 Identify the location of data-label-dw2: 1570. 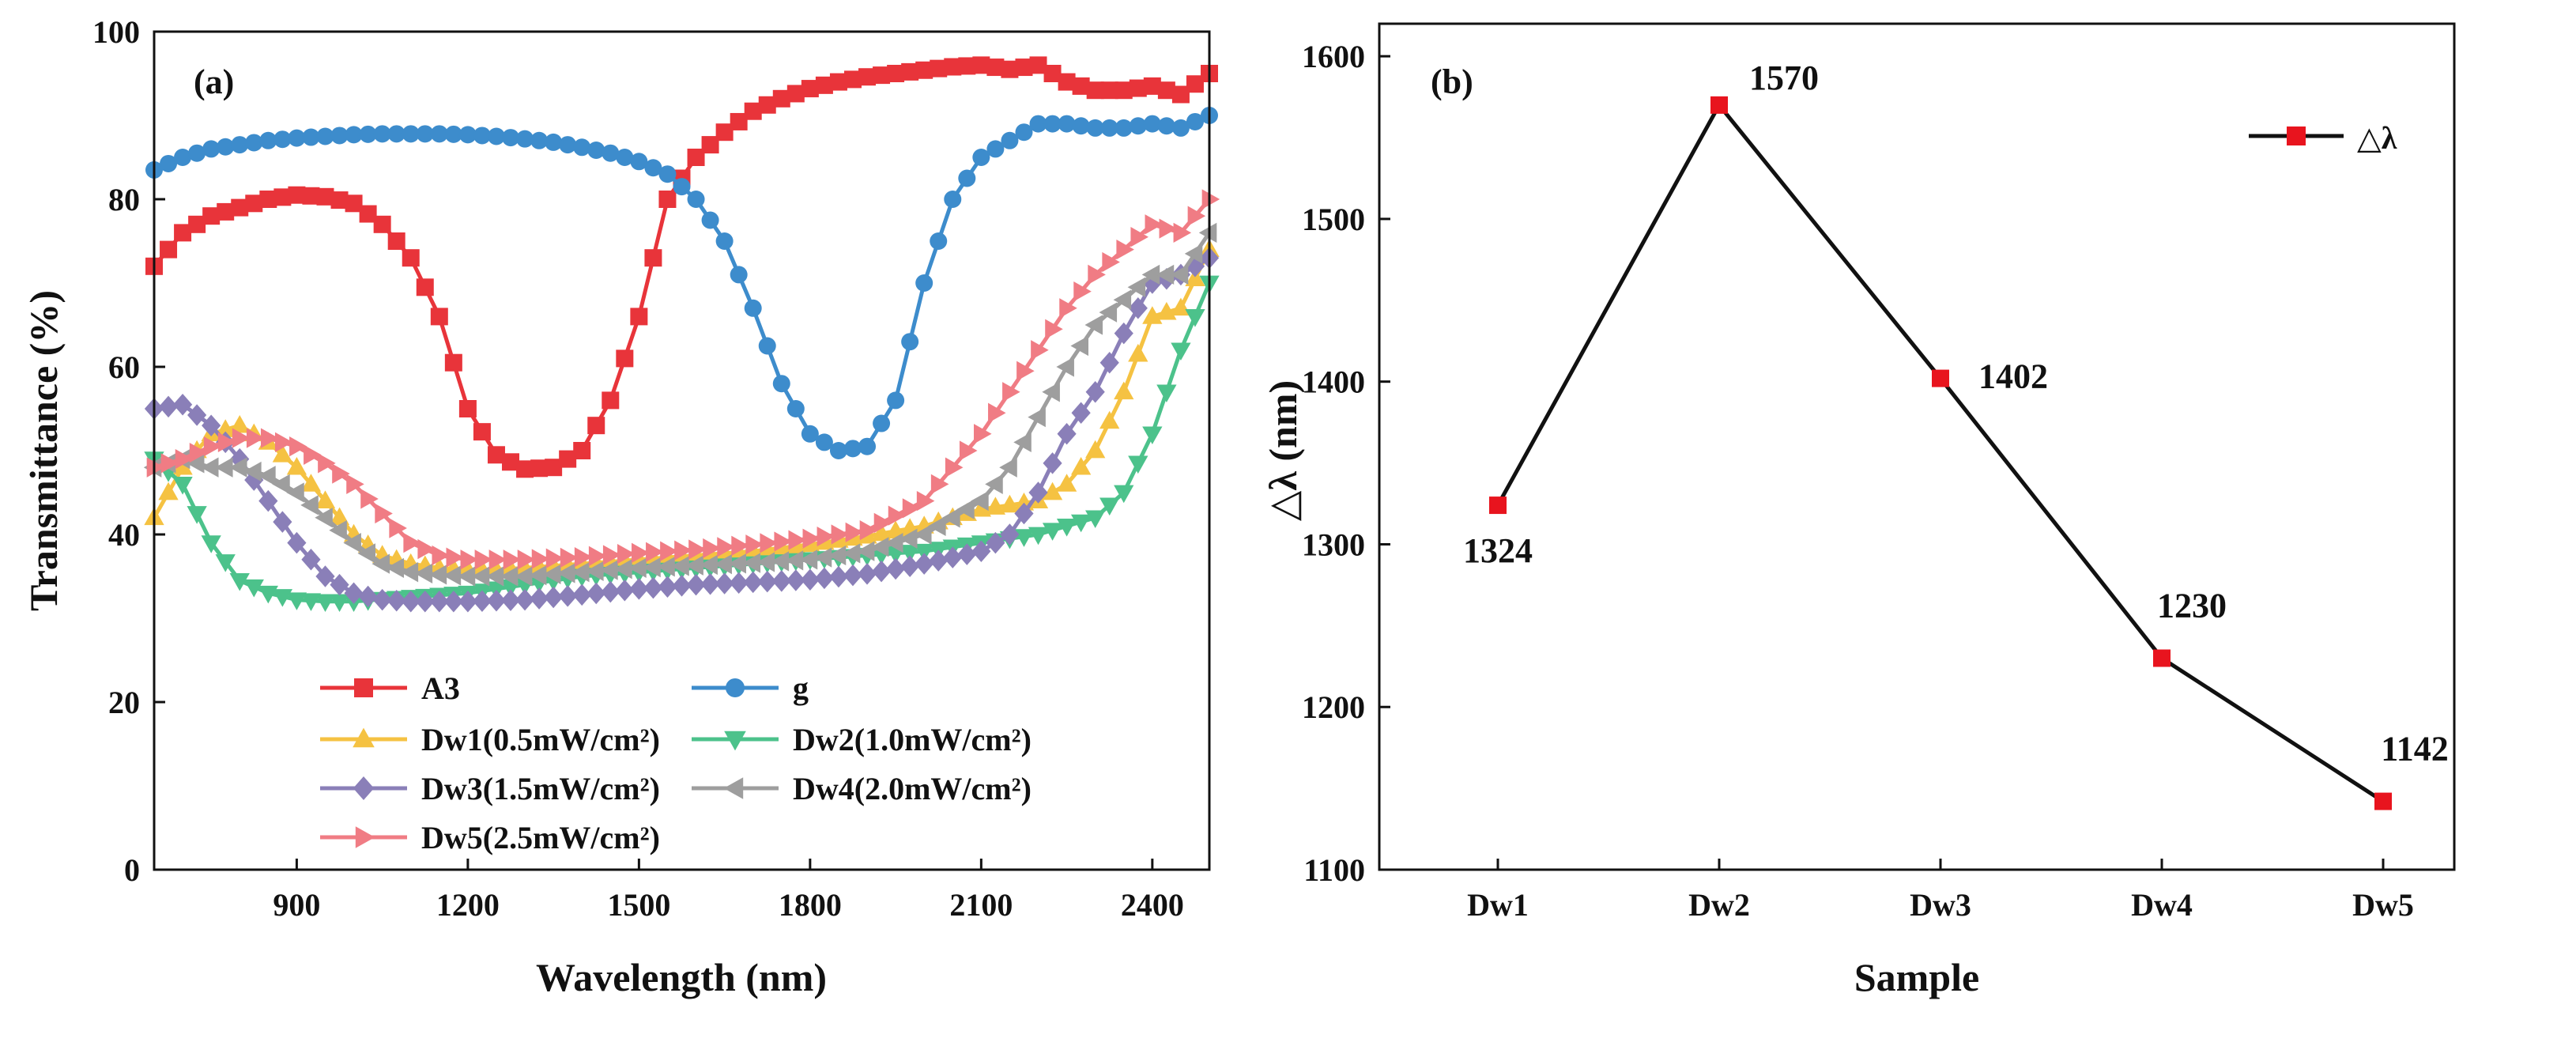
(1784, 78).